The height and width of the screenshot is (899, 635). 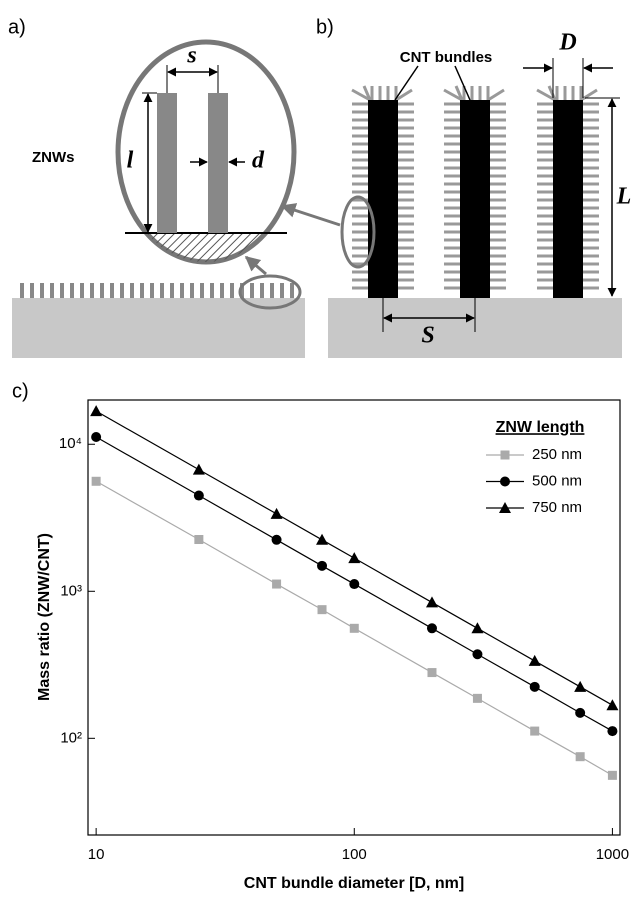 I want to click on x-tick-label: 100, so click(x=354, y=854).